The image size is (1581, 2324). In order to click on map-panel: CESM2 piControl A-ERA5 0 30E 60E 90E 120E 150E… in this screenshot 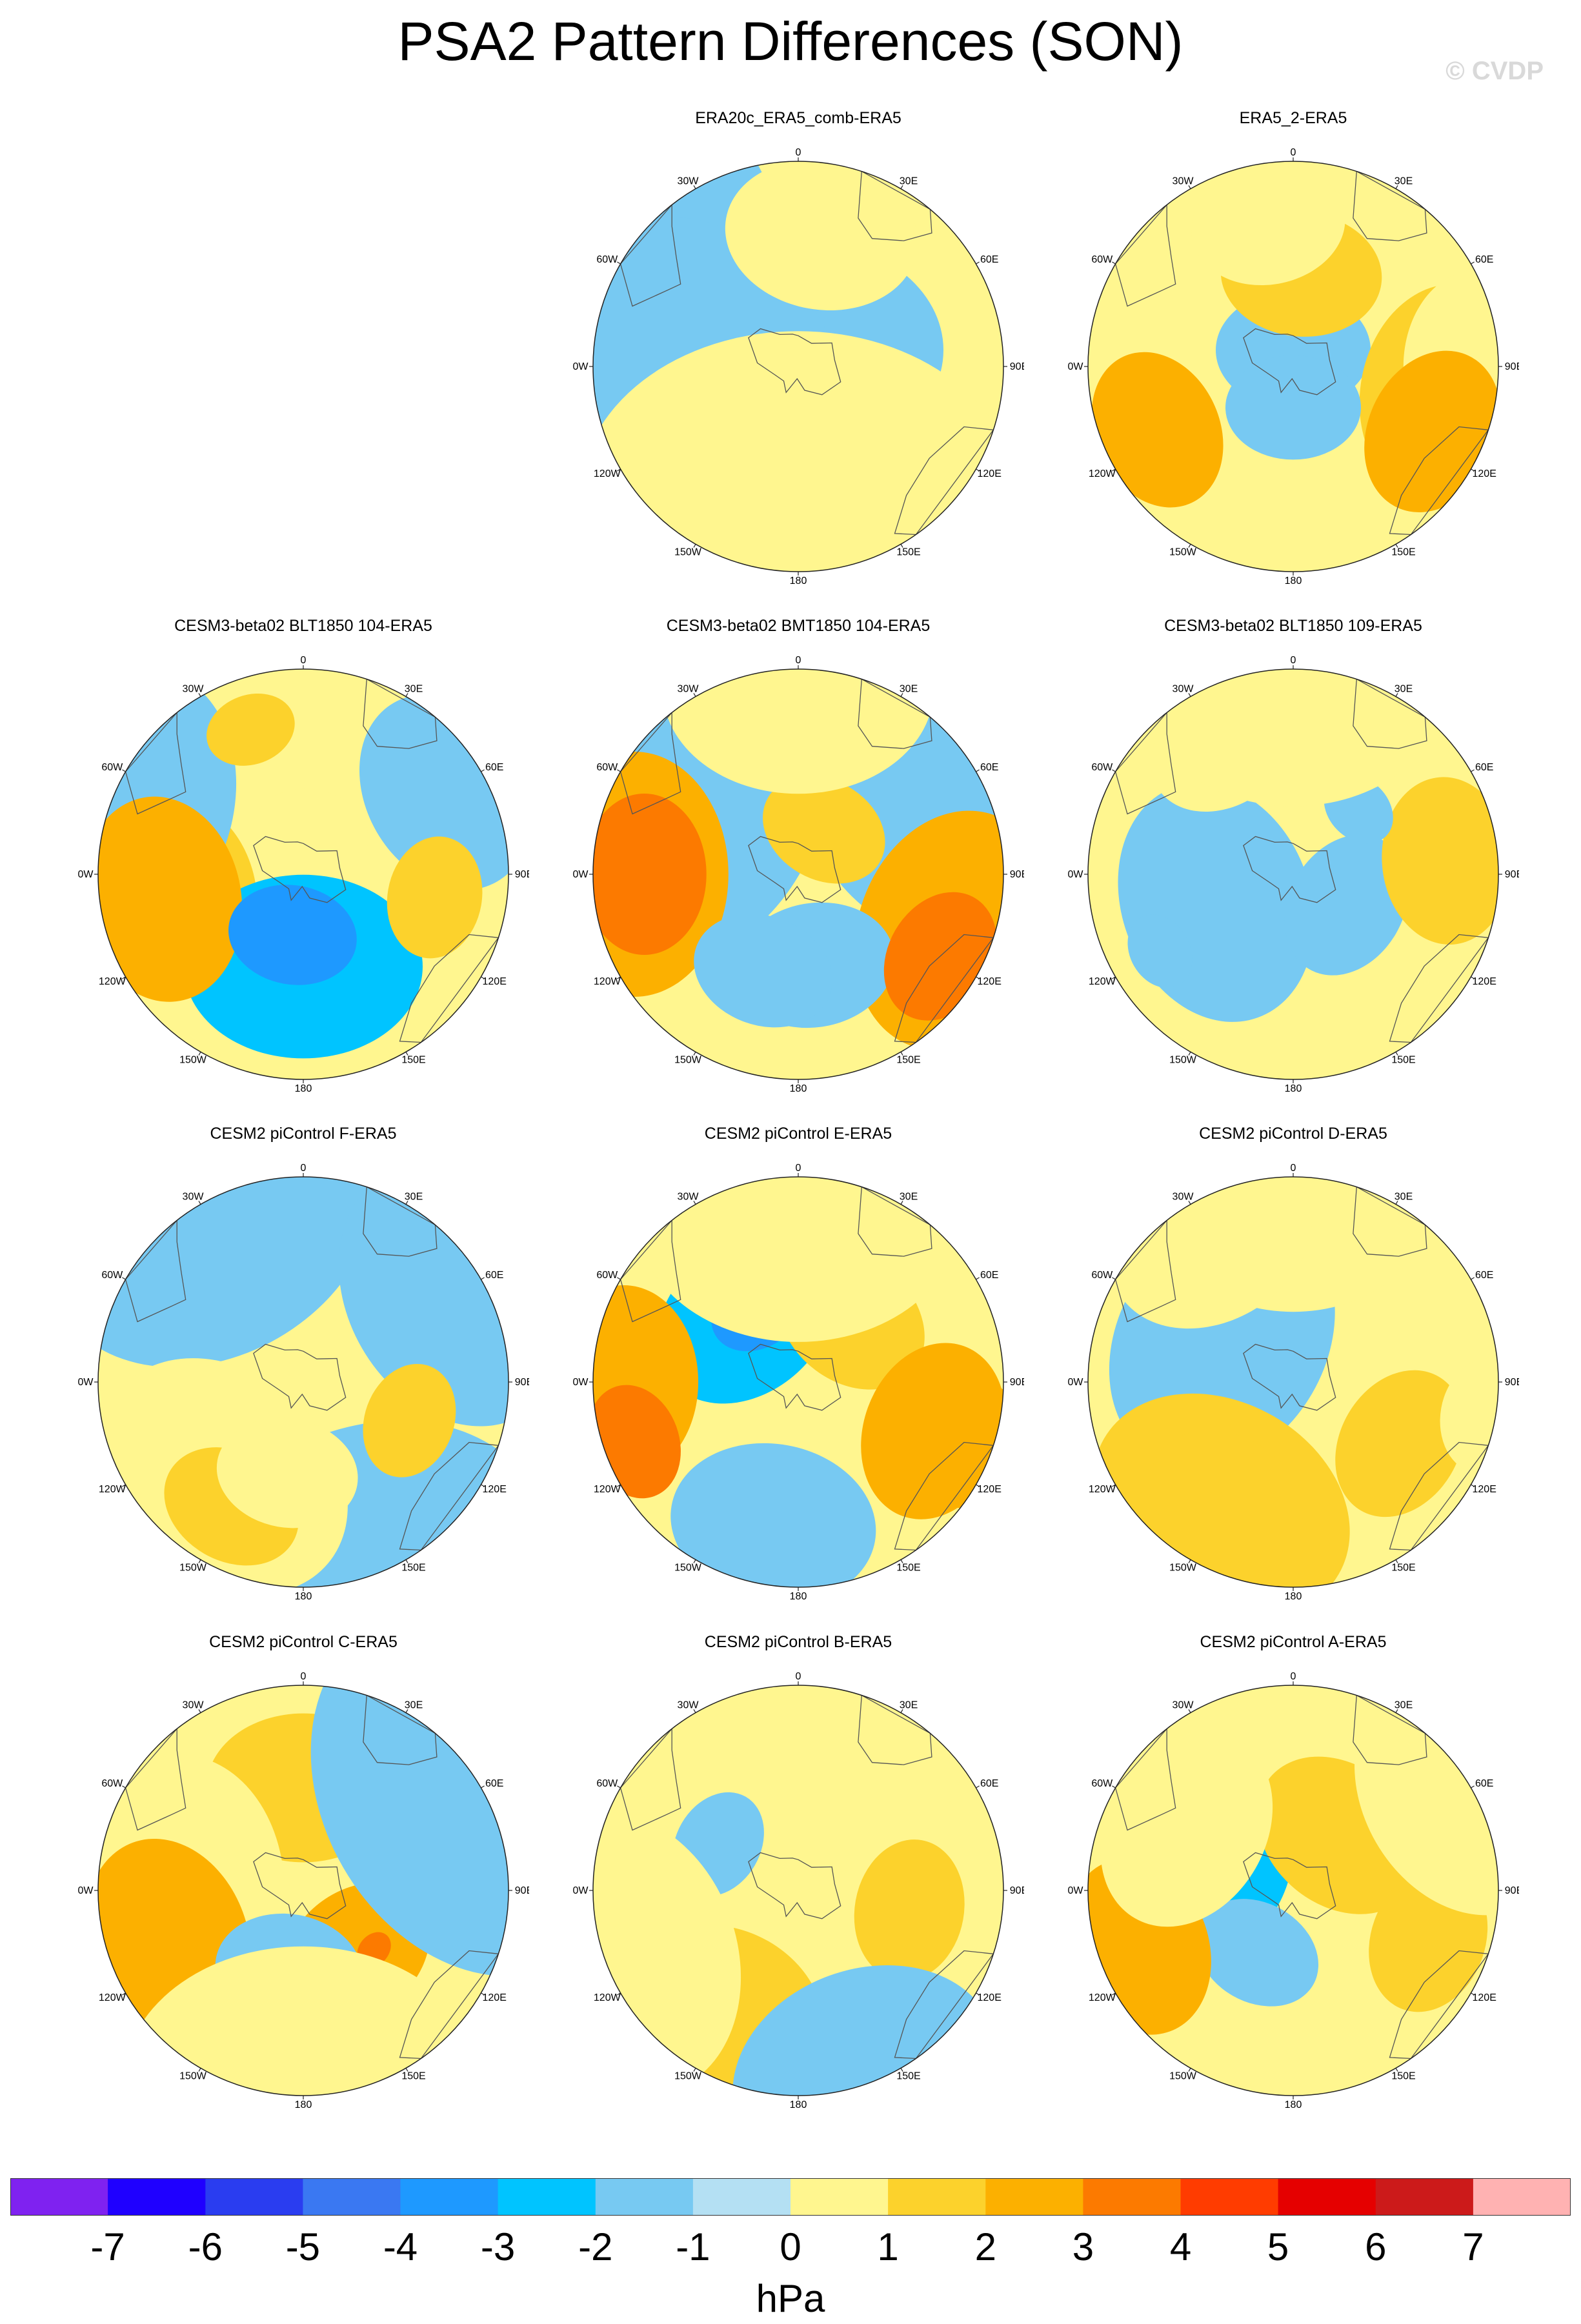, I will do `click(1293, 1877)`.